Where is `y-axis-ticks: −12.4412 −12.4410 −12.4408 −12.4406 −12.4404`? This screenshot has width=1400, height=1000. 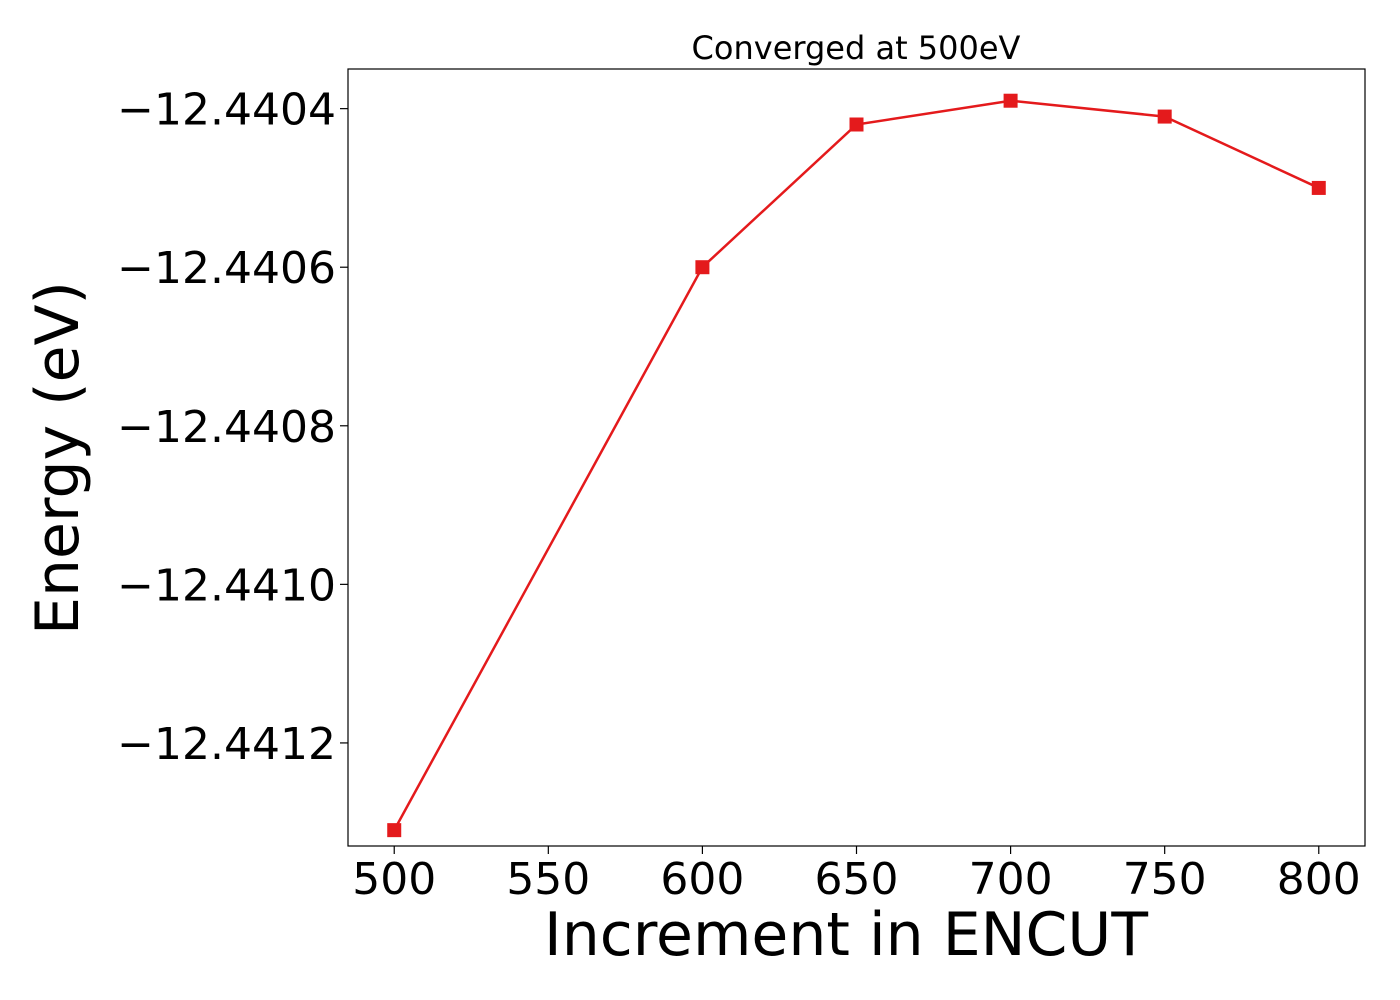
y-axis-ticks: −12.4412 −12.4410 −12.4408 −12.4406 −12.4404 is located at coordinates (232, 427).